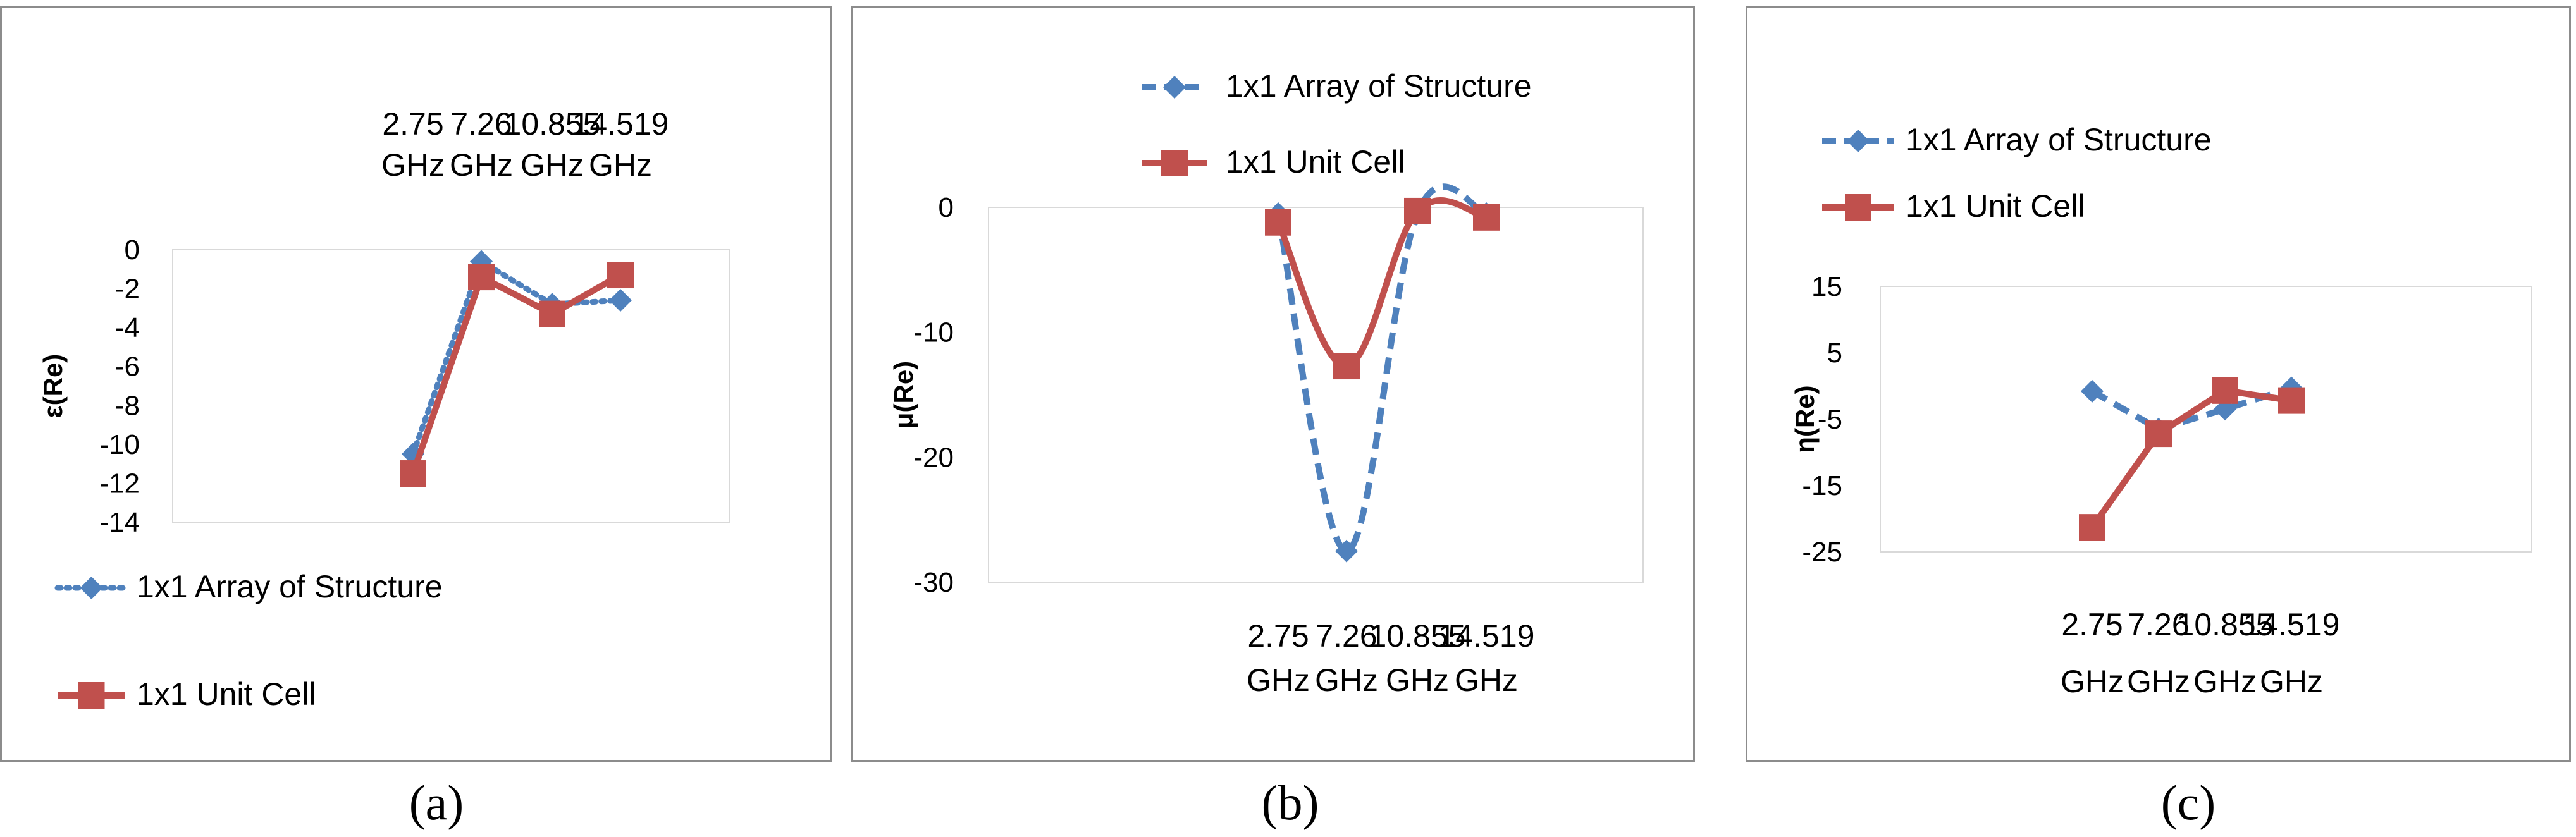 This screenshot has height=837, width=2576. I want to click on y-tick-label: -4, so click(127, 327).